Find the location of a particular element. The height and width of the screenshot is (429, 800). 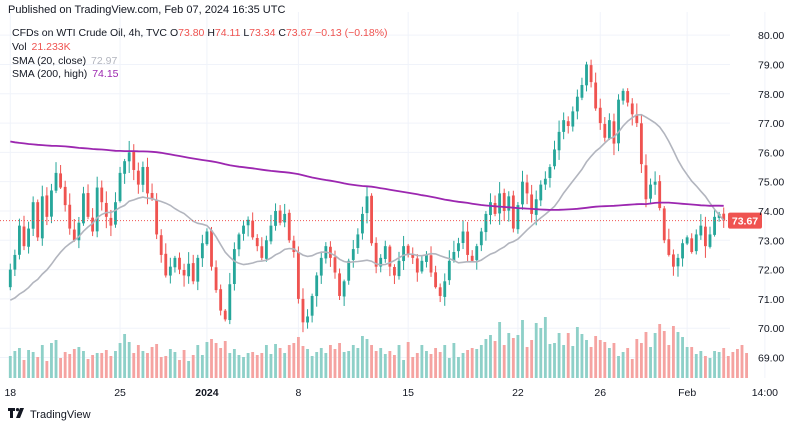

y-tick-label: 78.00 is located at coordinates (771, 95).